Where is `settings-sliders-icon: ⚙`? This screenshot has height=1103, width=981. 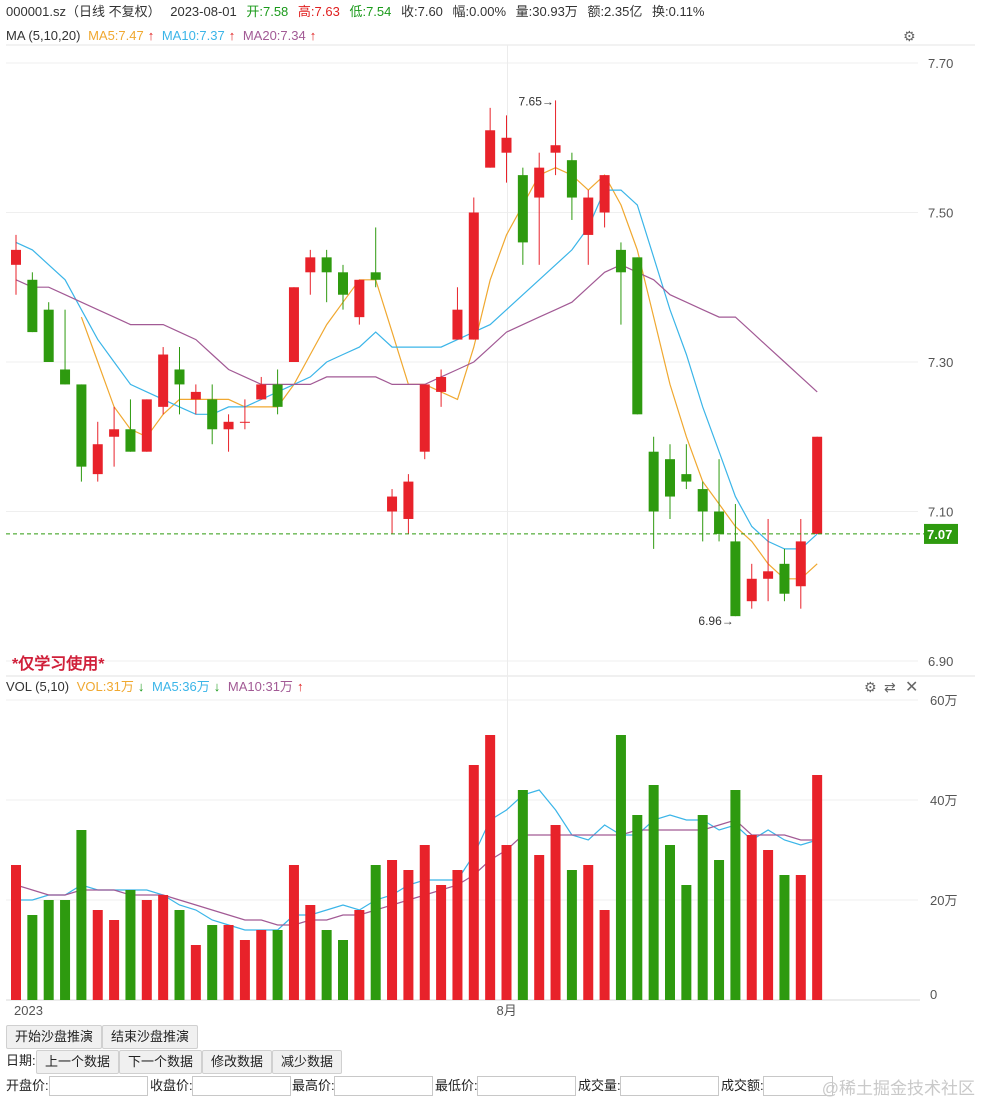
settings-sliders-icon: ⚙ is located at coordinates (909, 36).